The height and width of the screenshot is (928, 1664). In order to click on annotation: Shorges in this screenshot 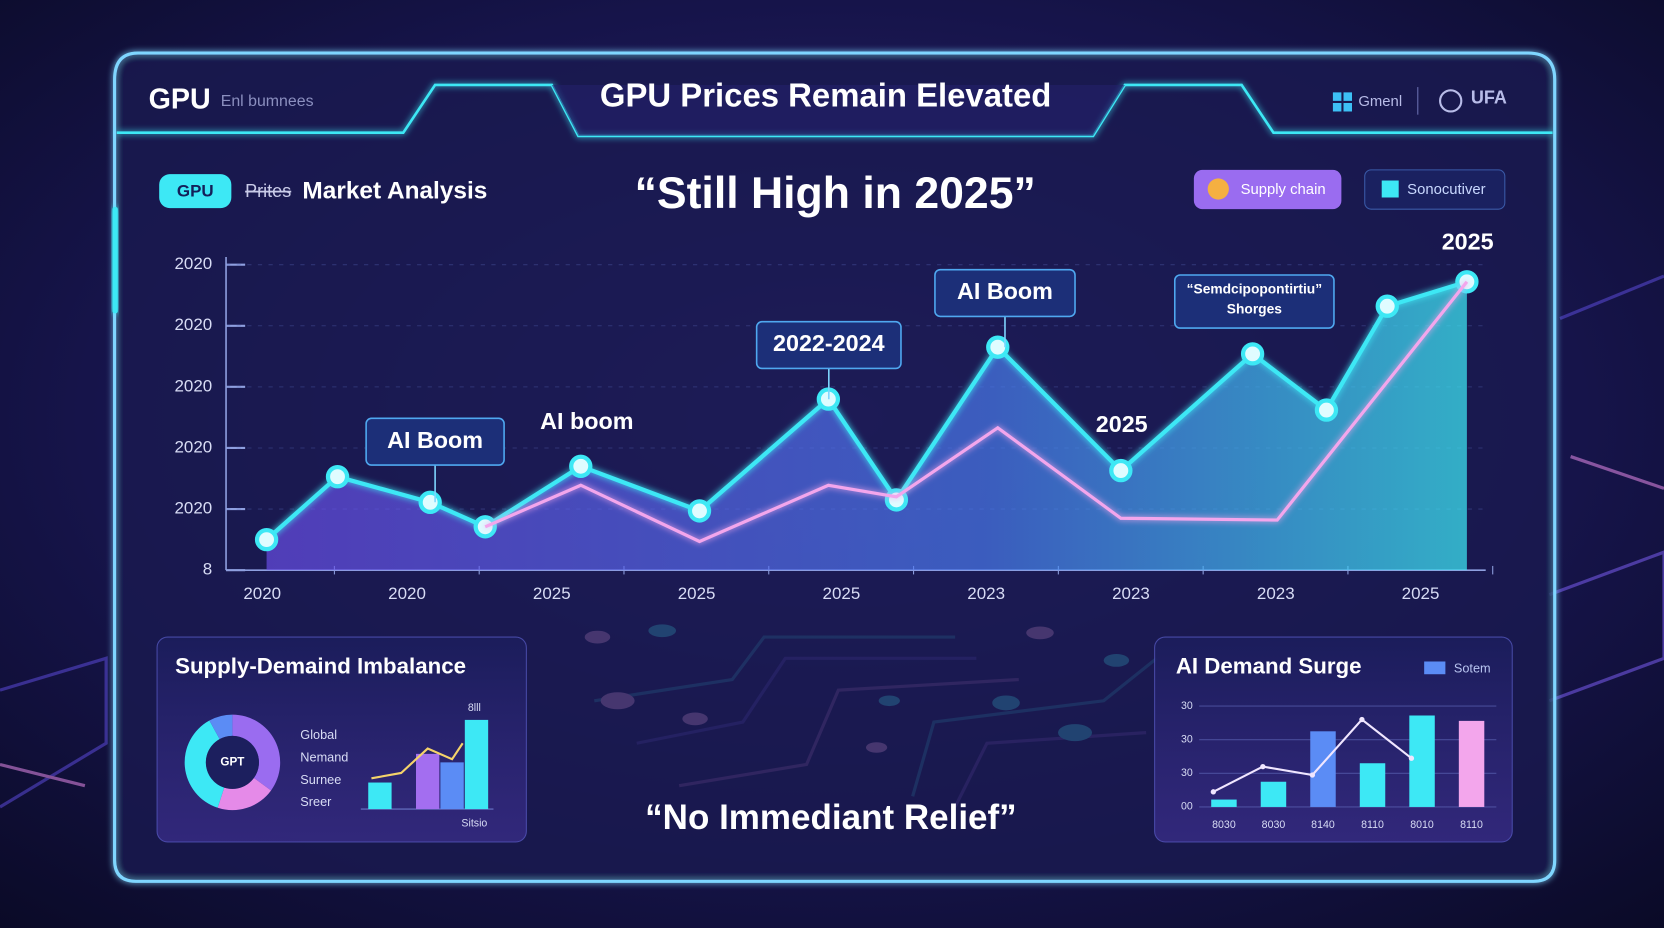, I will do `click(1254, 309)`.